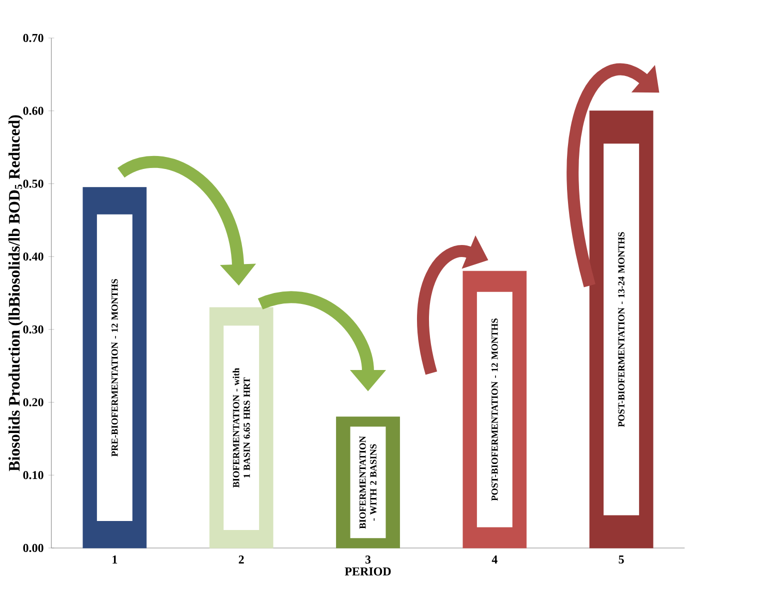  I want to click on x-tick-label: 5, so click(621, 560).